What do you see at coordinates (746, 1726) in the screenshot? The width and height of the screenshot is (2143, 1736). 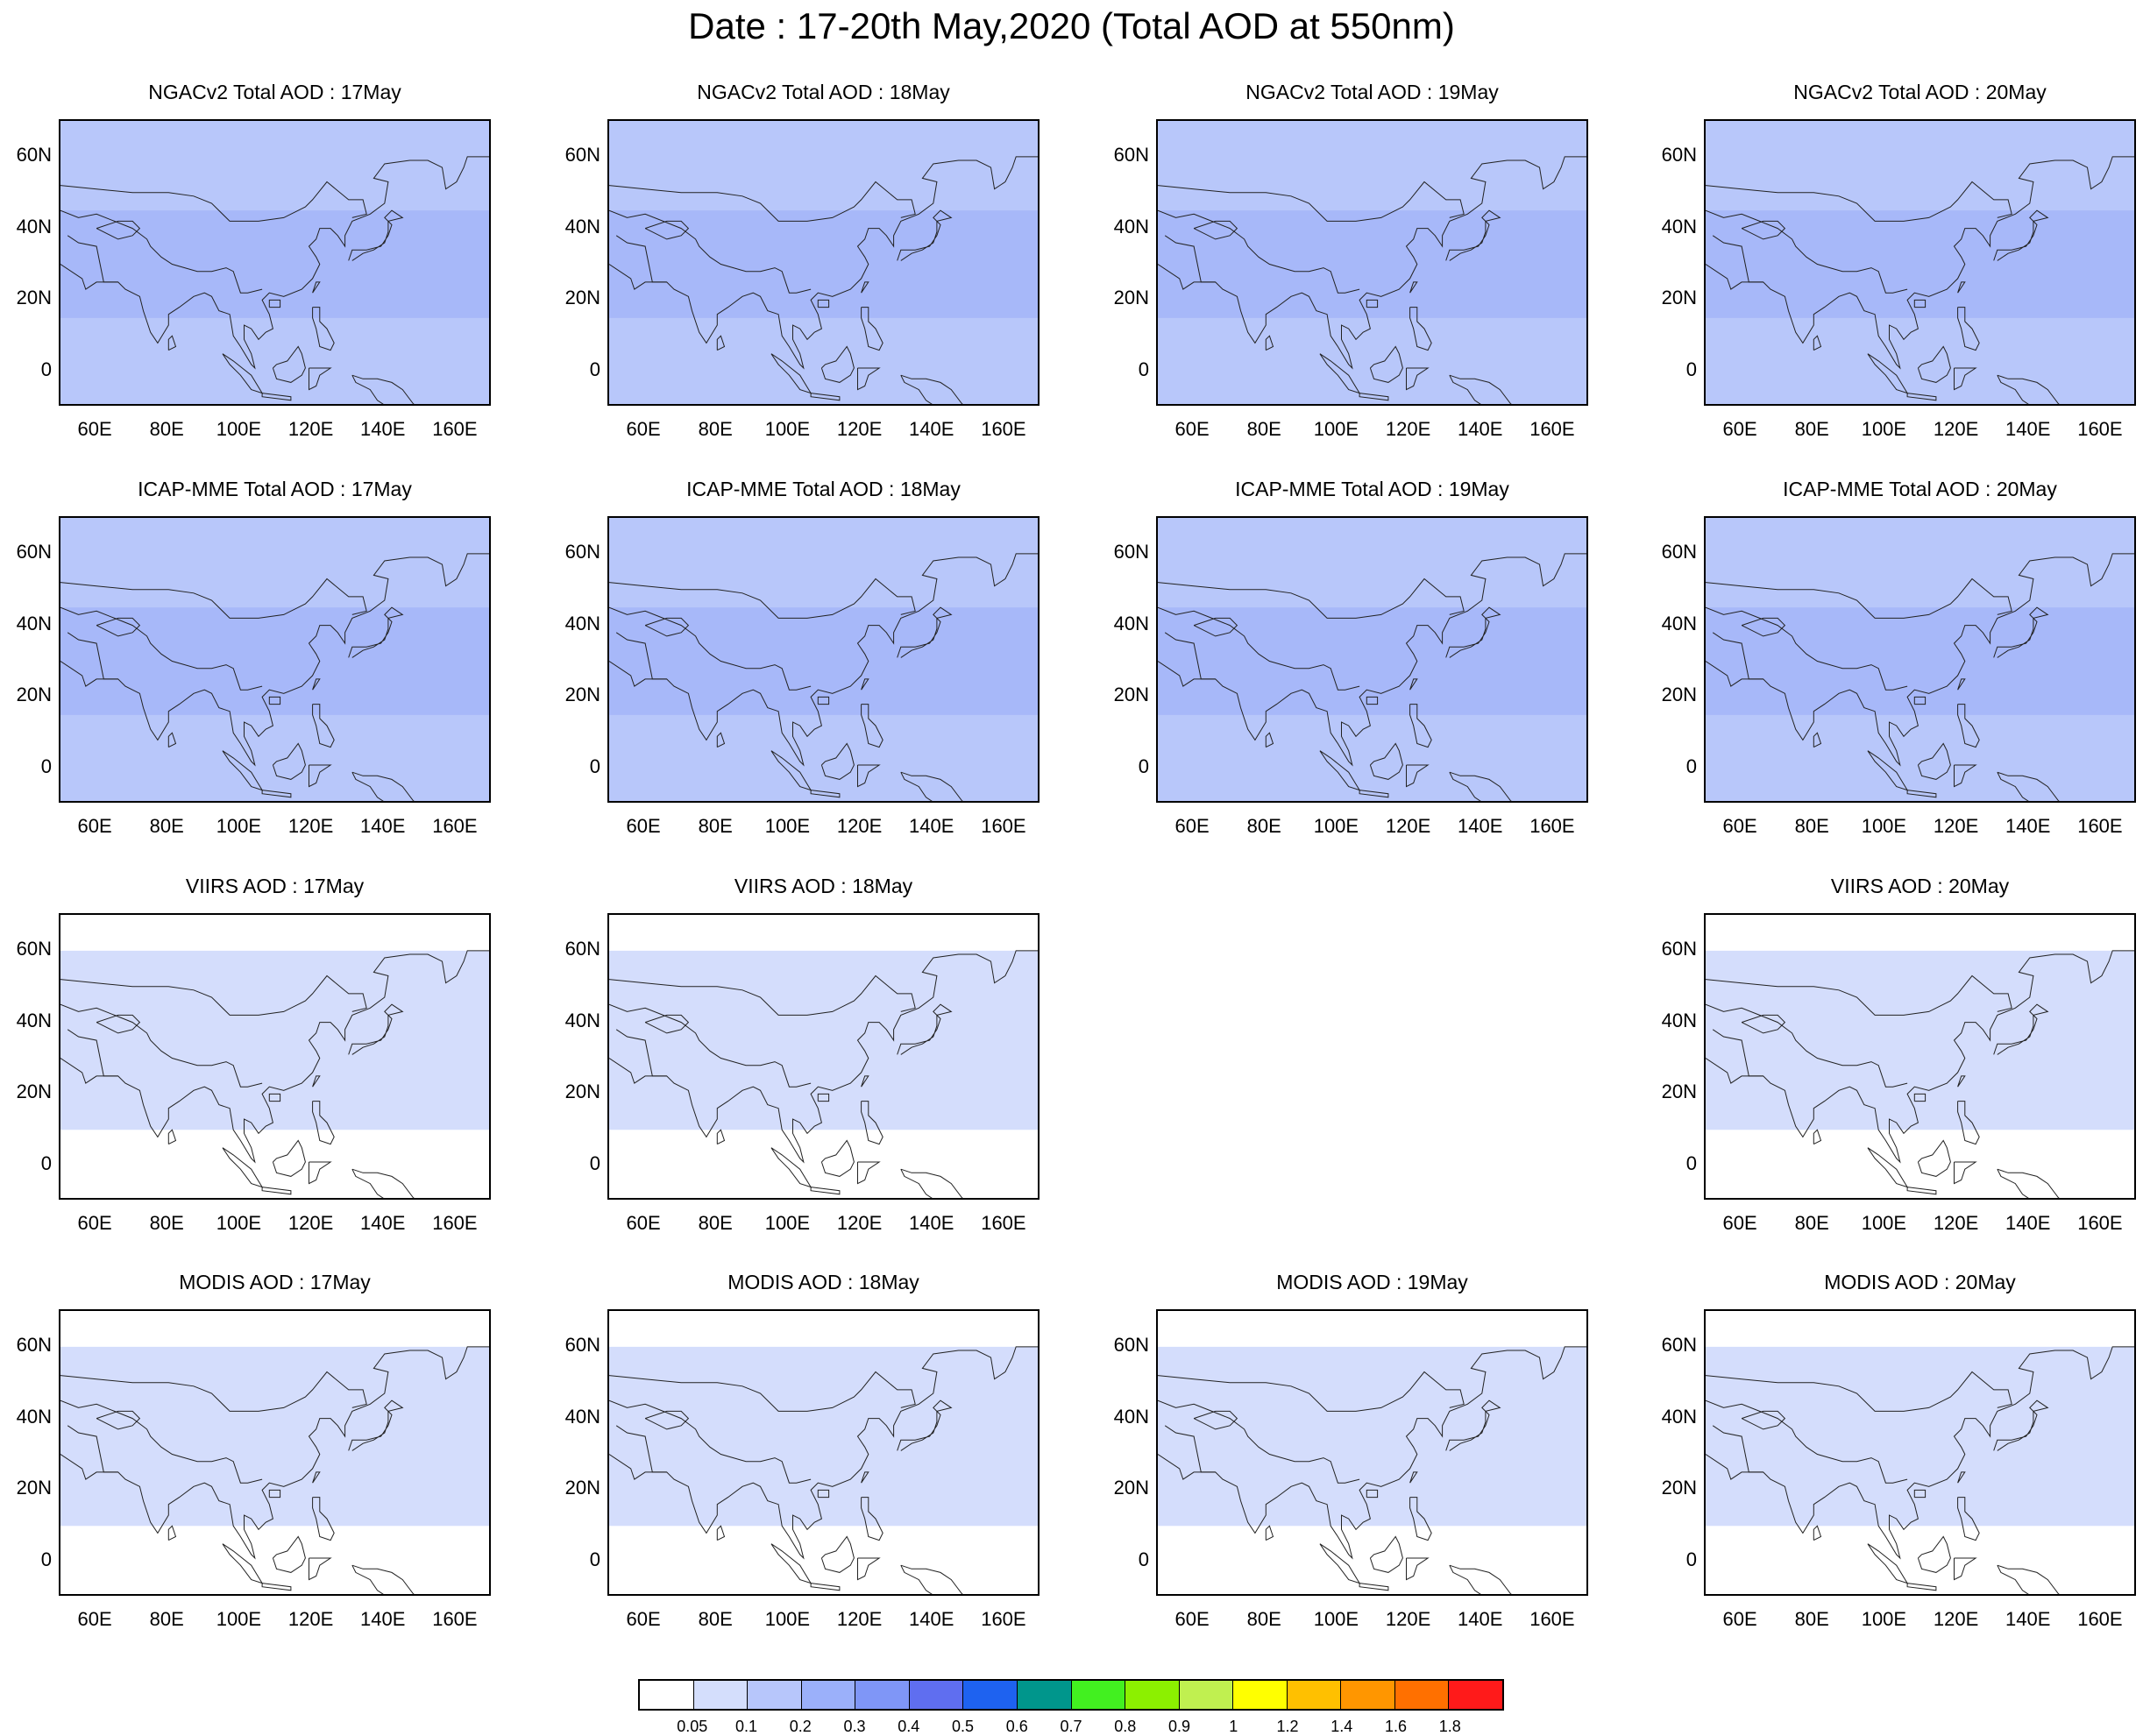 I see `colorbar-label: 0.1` at bounding box center [746, 1726].